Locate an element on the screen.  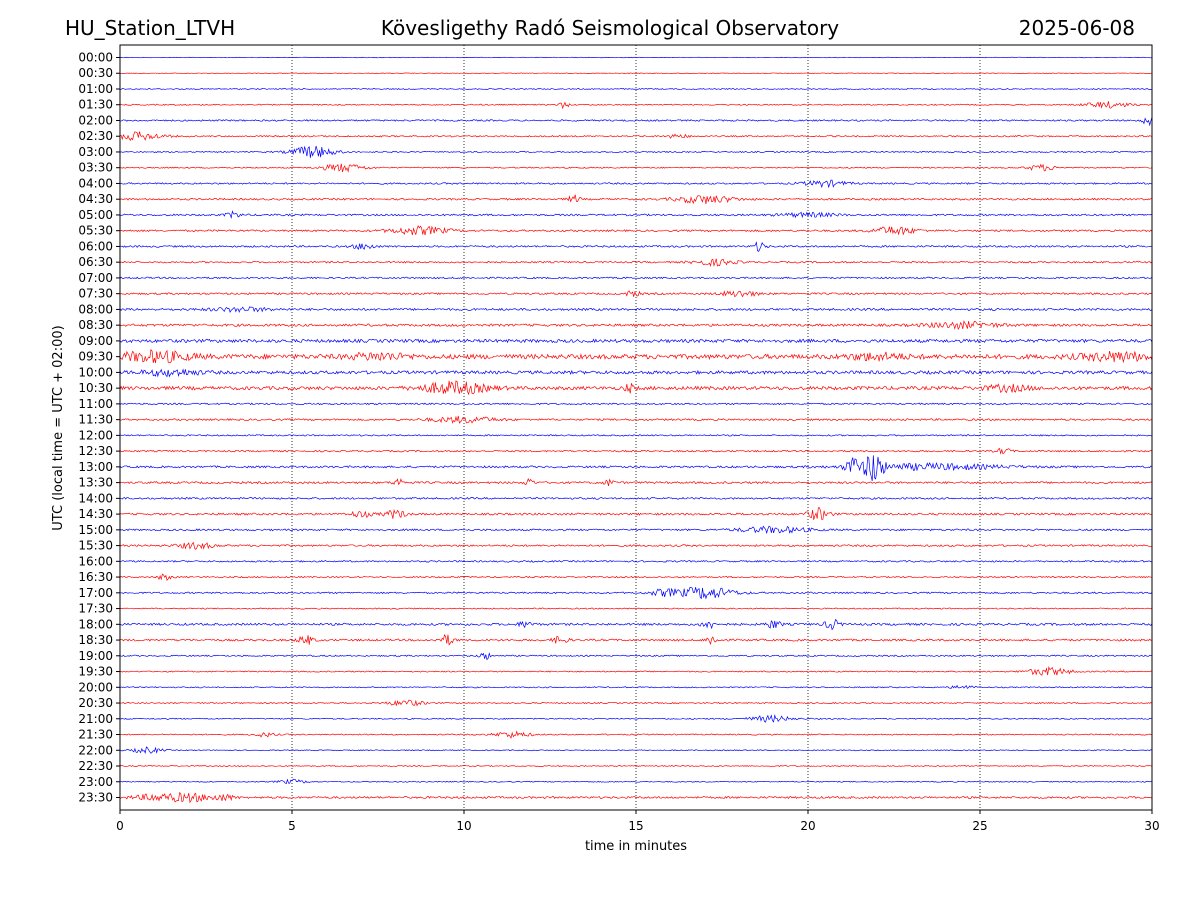
x-axis-label: time in minutes is located at coordinates (636, 846).